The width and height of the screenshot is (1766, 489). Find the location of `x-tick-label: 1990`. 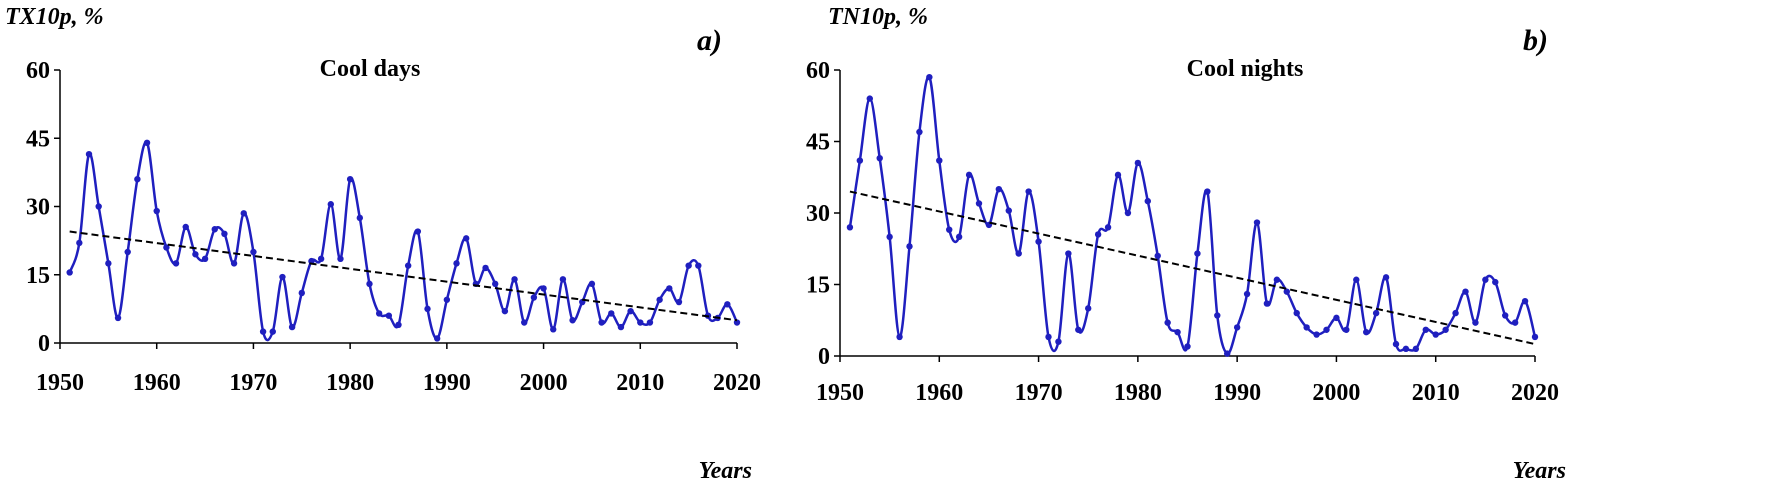

x-tick-label: 1990 is located at coordinates (1237, 393).